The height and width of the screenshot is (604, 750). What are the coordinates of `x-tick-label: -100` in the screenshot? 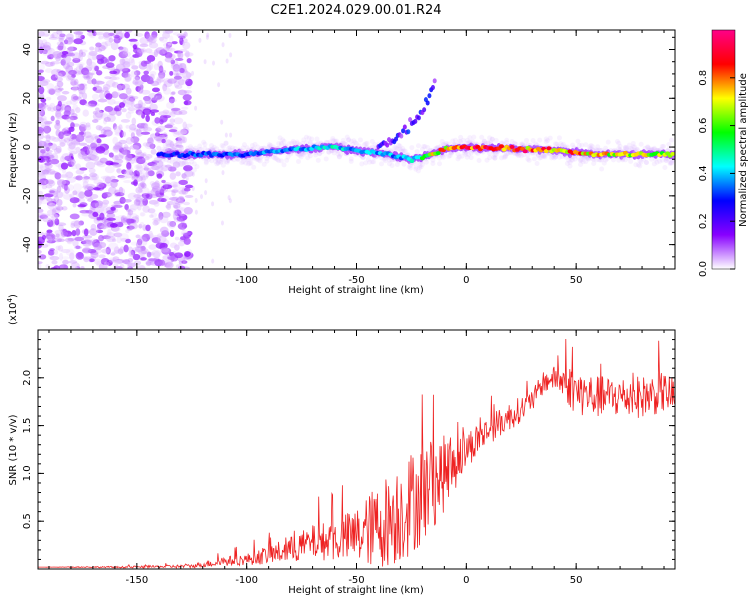 It's located at (246, 580).